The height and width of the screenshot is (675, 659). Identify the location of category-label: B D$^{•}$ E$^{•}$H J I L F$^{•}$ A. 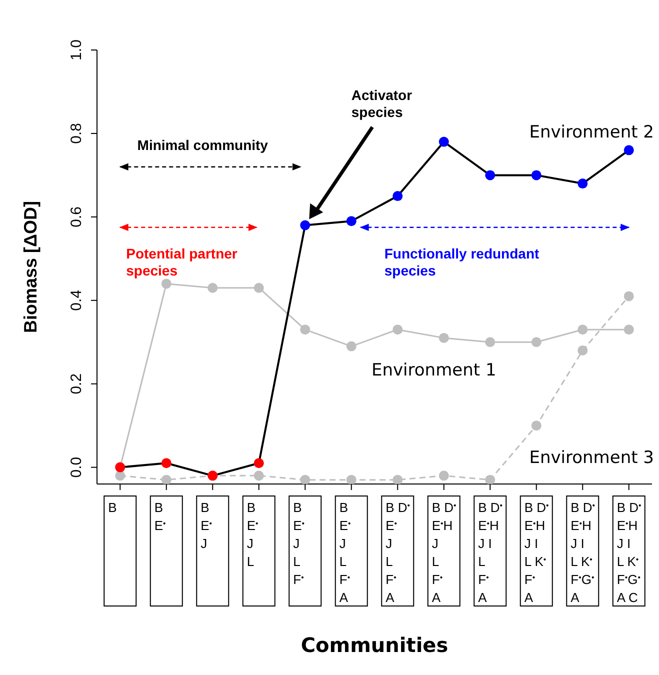
(490, 552).